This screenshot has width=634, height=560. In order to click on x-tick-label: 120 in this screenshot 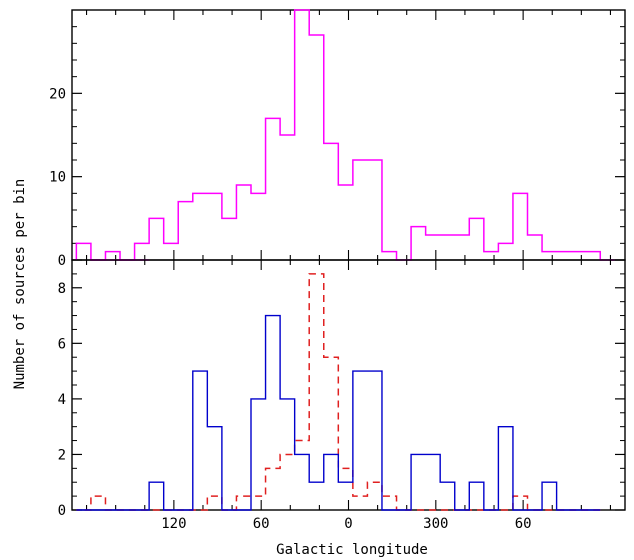, I will do `click(173, 524)`.